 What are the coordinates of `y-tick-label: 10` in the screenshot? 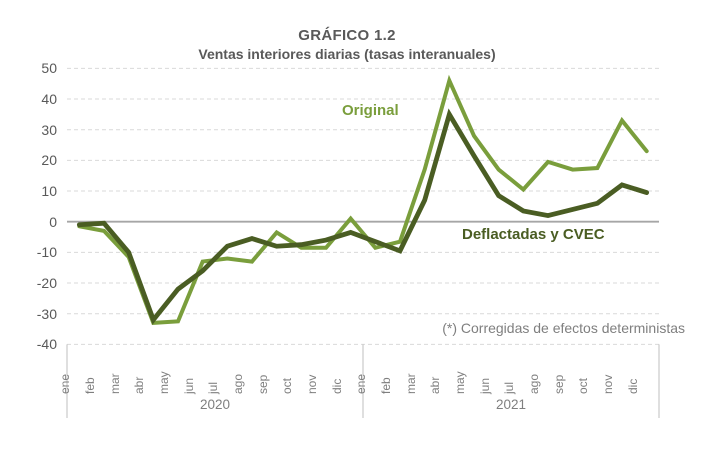 It's located at (49, 191).